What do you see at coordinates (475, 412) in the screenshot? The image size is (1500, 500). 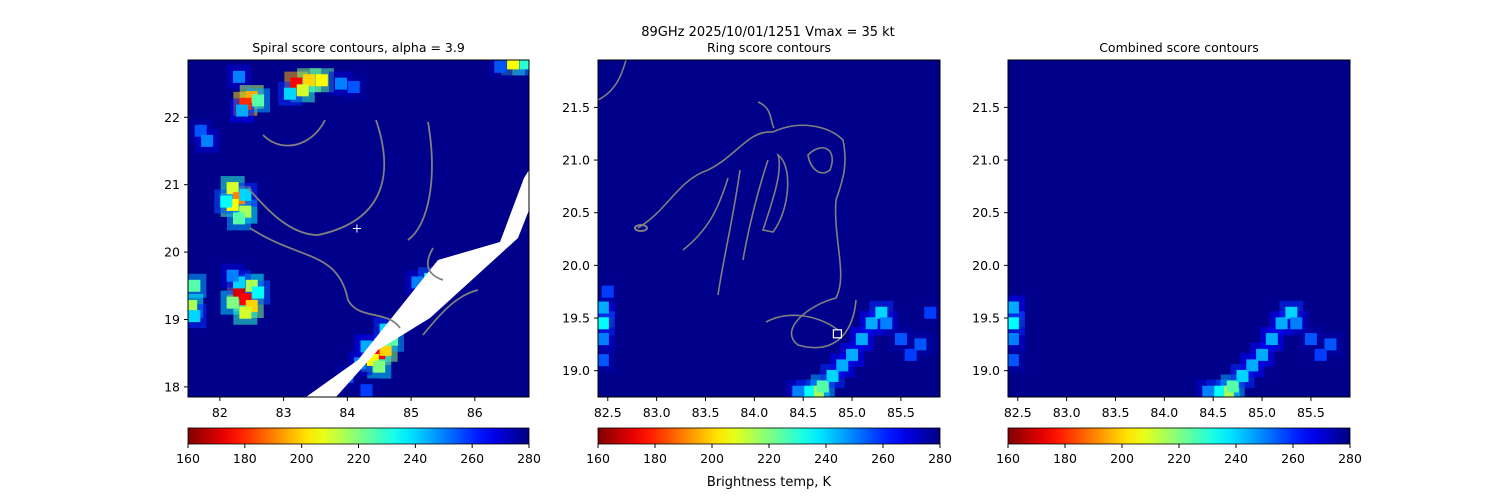 I see `x-tick-label: 86` at bounding box center [475, 412].